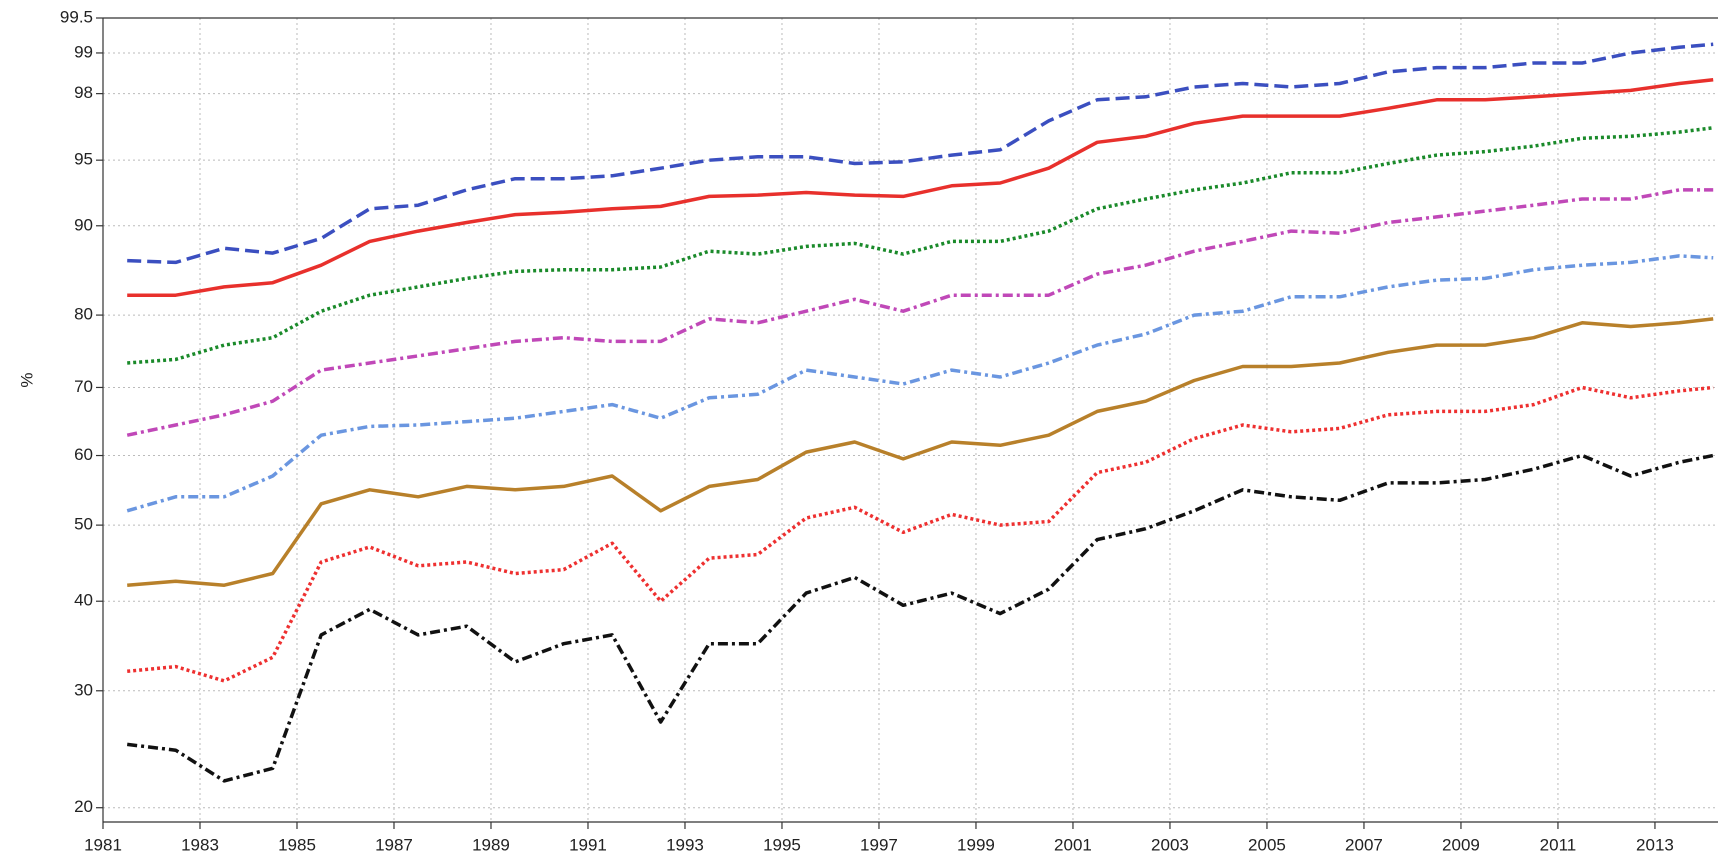 The width and height of the screenshot is (1725, 858). What do you see at coordinates (200, 844) in the screenshot?
I see `x-tick-label: 1983` at bounding box center [200, 844].